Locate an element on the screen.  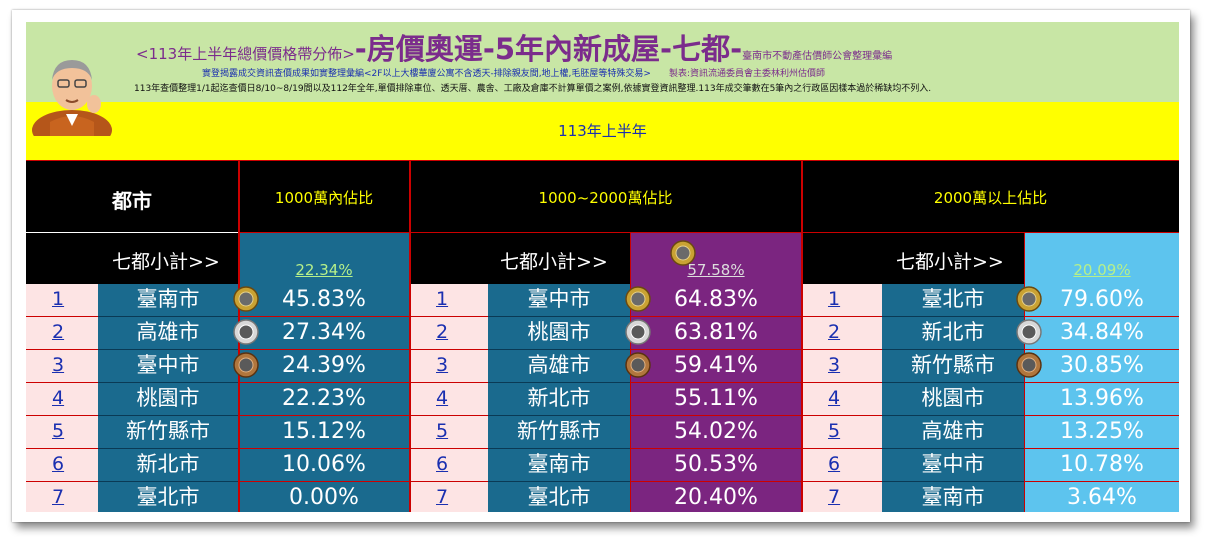
city-header: 都市 is located at coordinates (132, 201).